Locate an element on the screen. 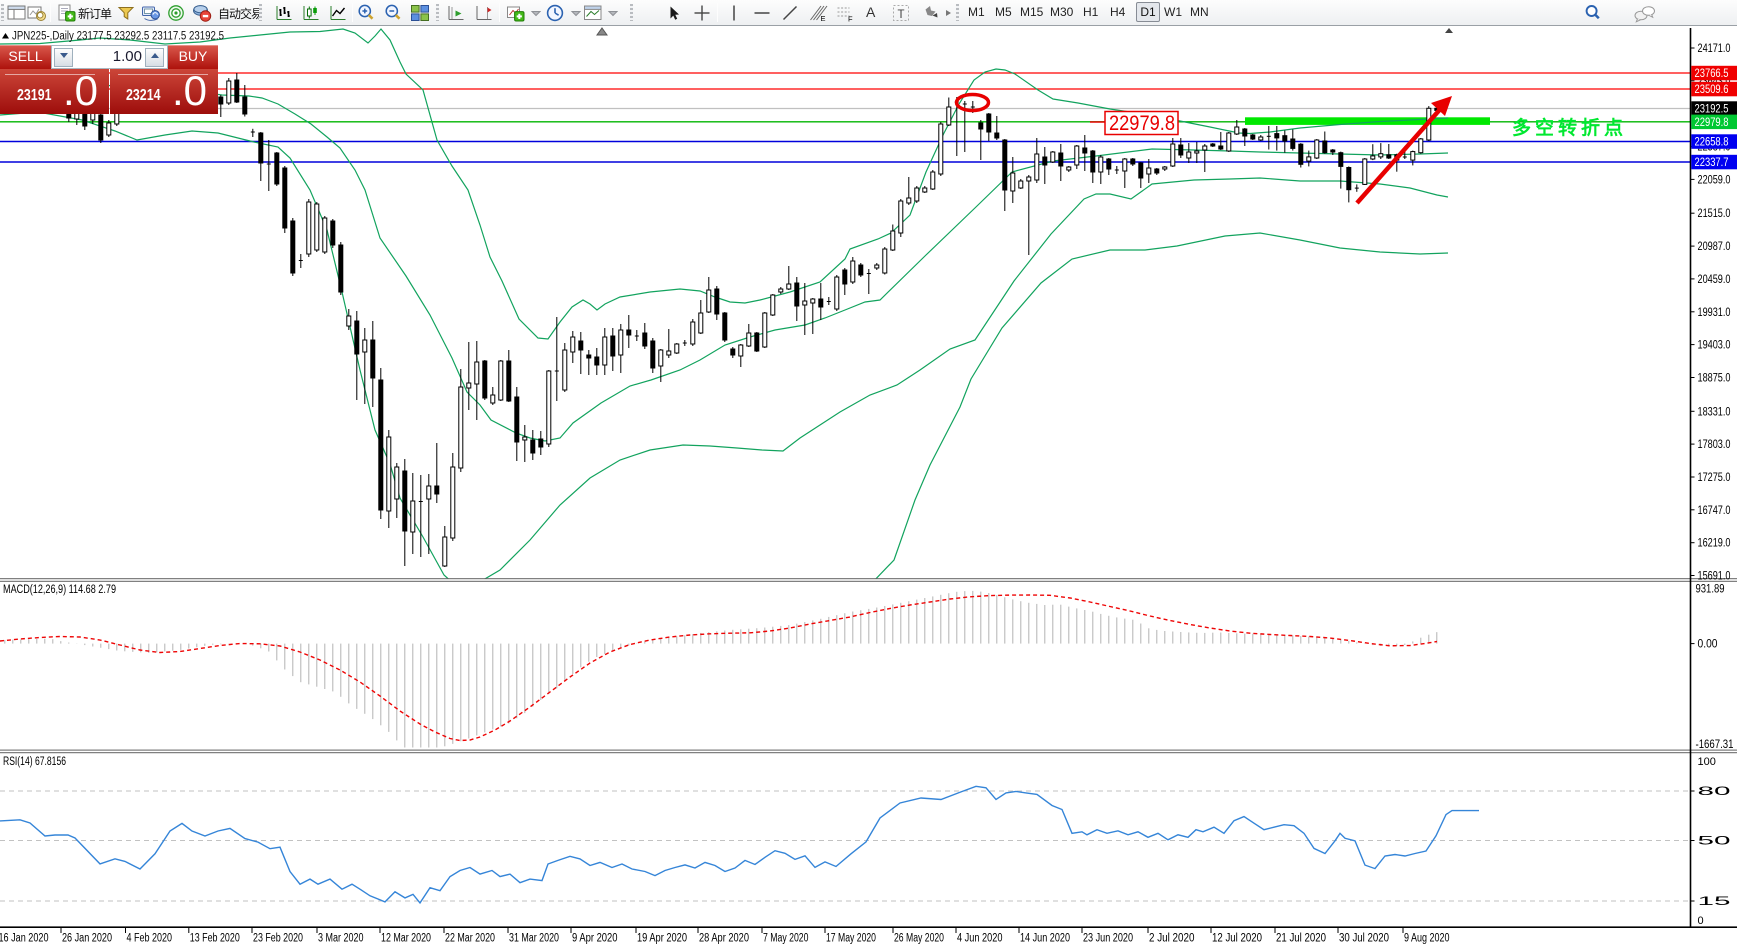 This screenshot has height=951, width=1737. svg-text: 21 Jul 2020 is located at coordinates (1301, 939).